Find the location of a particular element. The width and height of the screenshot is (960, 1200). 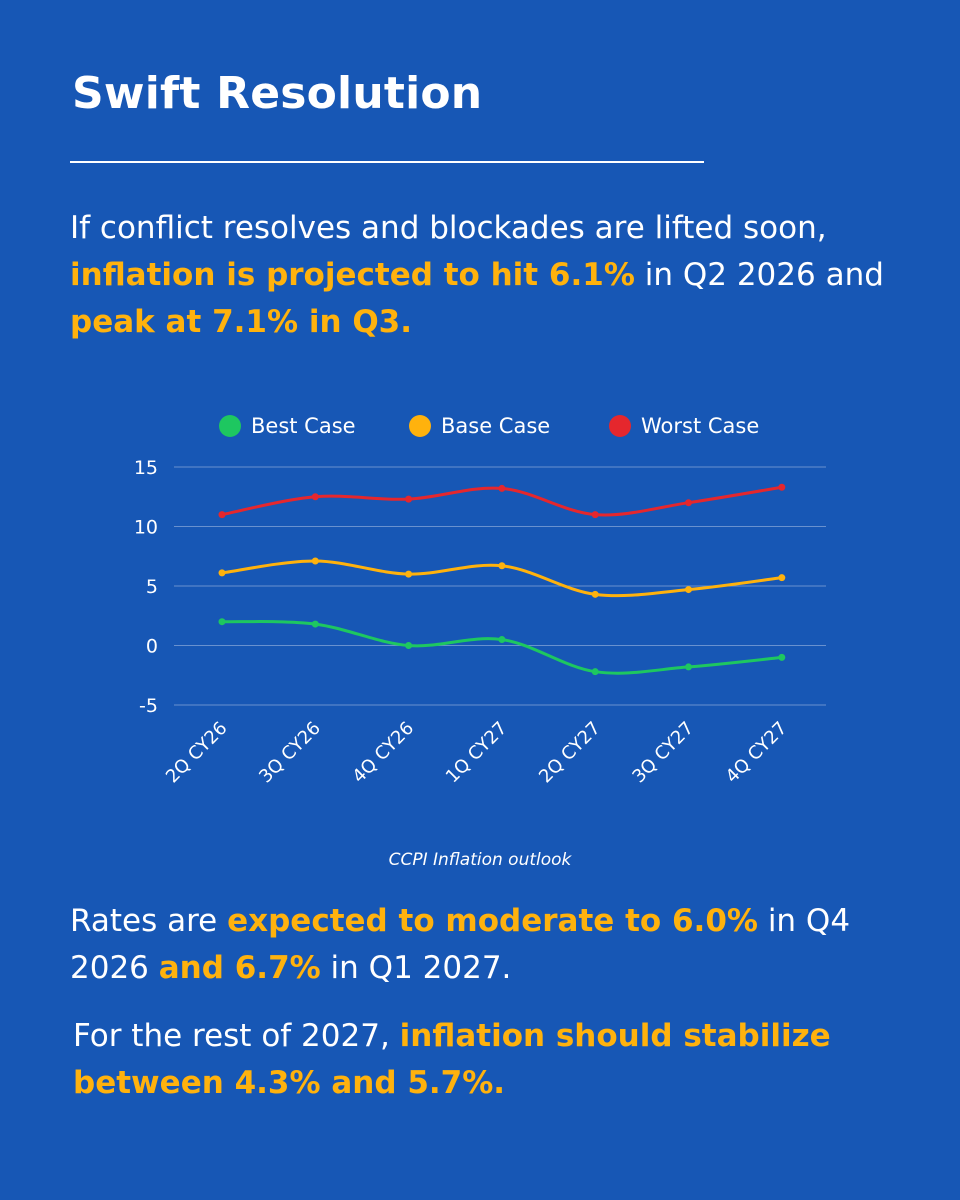

x-tick-label: 2Q CY26 is located at coordinates (197, 753).